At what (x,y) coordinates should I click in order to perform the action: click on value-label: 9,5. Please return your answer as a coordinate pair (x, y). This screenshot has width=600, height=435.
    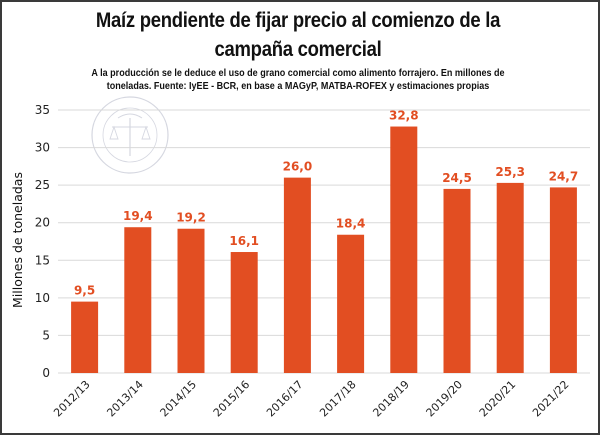
    Looking at the image, I should click on (84, 291).